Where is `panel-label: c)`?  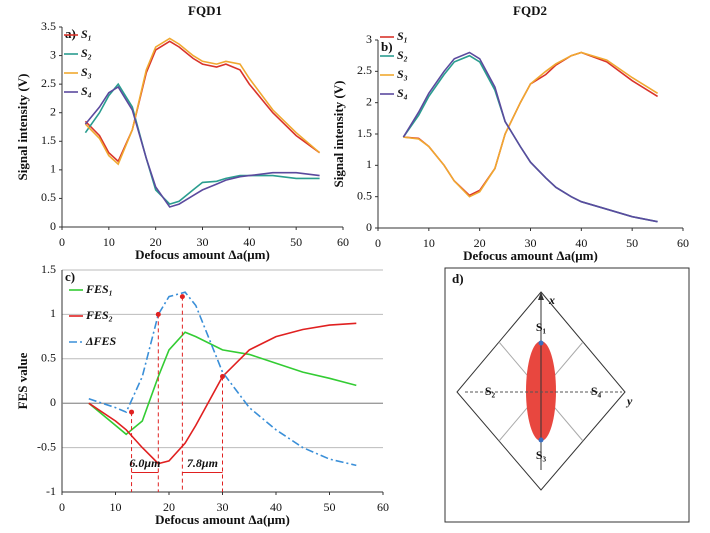 panel-label: c) is located at coordinates (70, 276).